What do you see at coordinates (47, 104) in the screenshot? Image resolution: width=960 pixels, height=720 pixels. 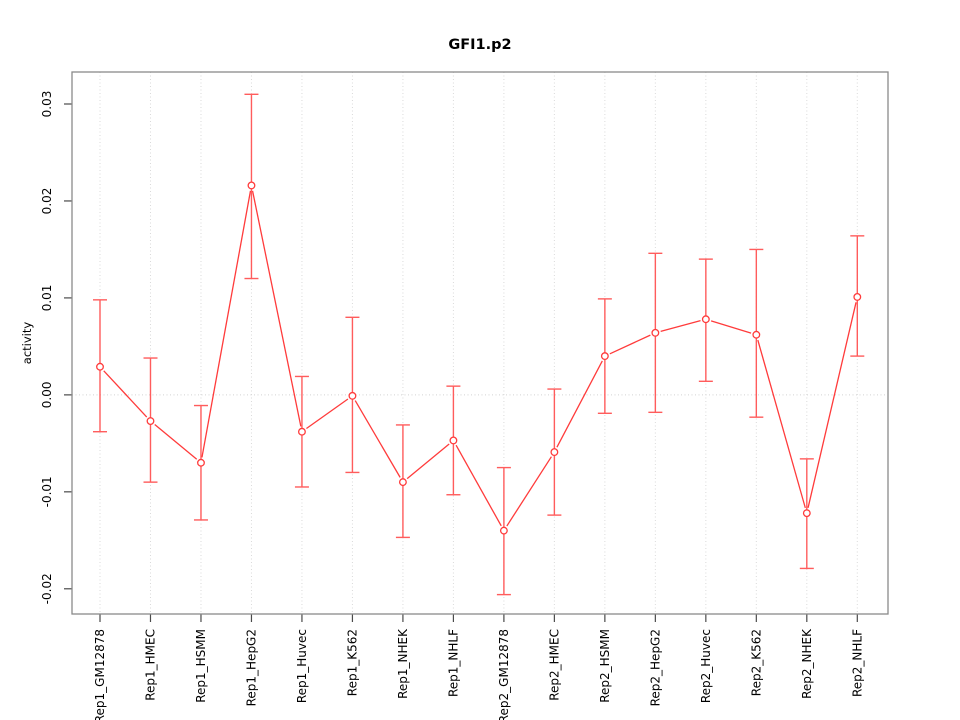 I see `y-tick-label: 0.03` at bounding box center [47, 104].